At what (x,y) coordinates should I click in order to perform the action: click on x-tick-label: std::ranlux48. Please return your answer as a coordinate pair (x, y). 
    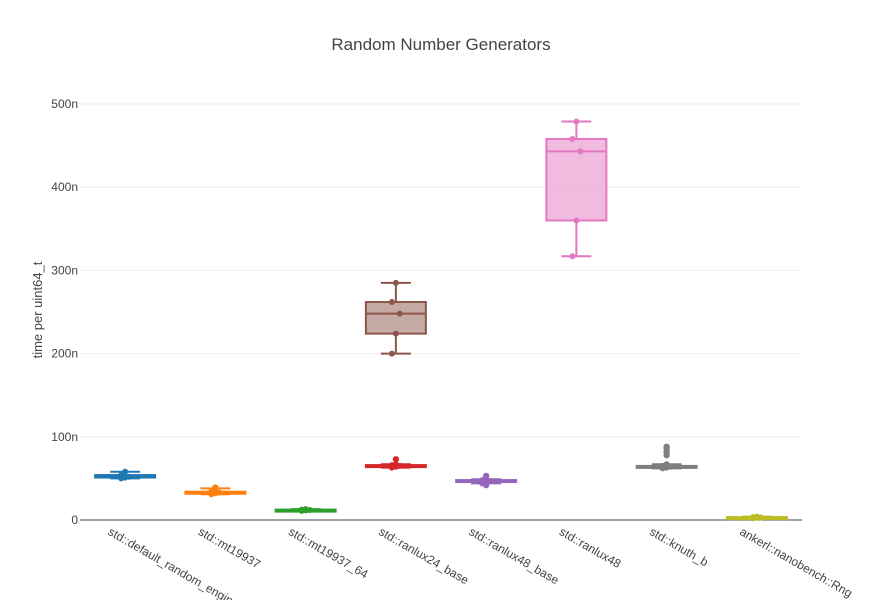
    Looking at the image, I should click on (590, 547).